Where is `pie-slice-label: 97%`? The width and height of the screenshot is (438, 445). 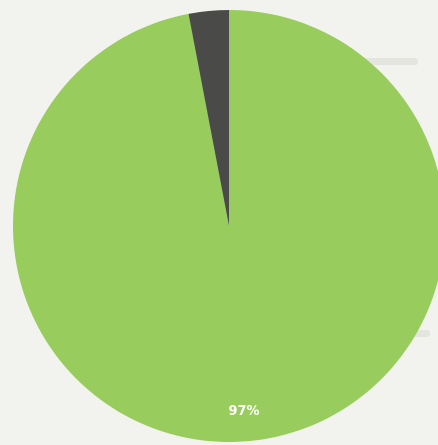 pie-slice-label: 97% is located at coordinates (243, 411).